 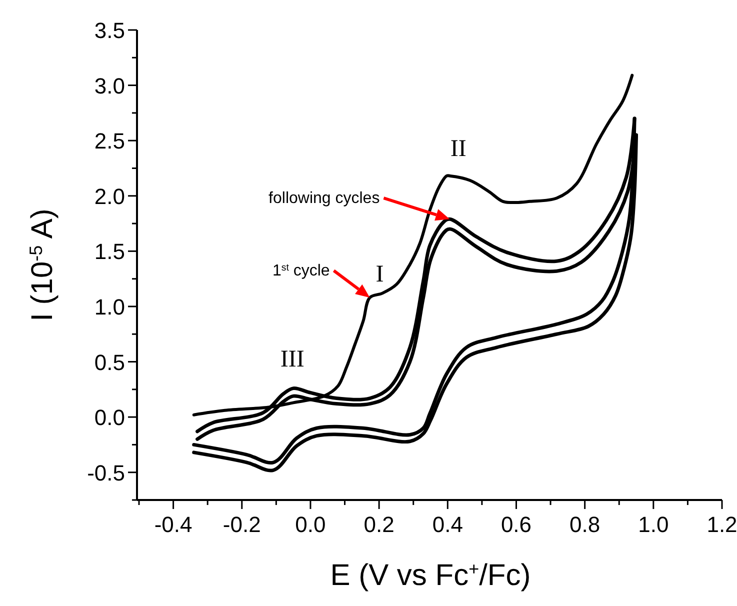 I want to click on y-tick-label: 1.0, so click(x=109, y=307).